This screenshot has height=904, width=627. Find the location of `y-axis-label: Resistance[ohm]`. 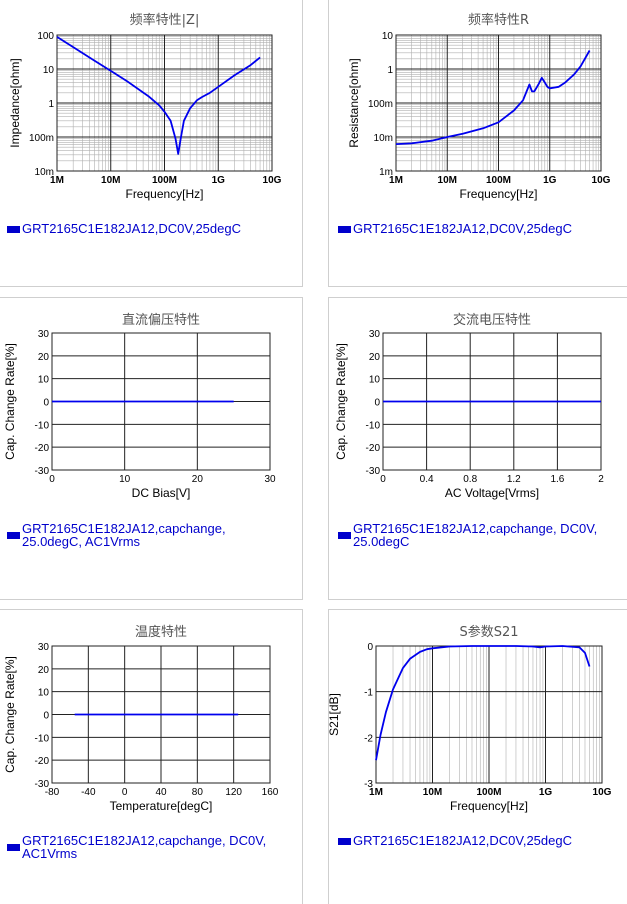

y-axis-label: Resistance[ohm] is located at coordinates (354, 102).